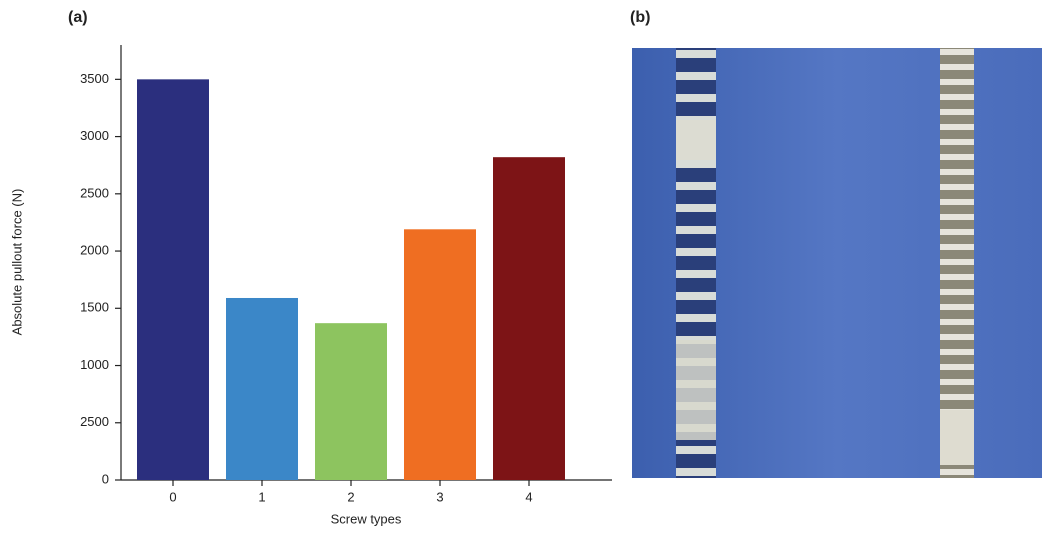 This screenshot has width=1042, height=534. I want to click on x-tick-label: 4, so click(528, 496).